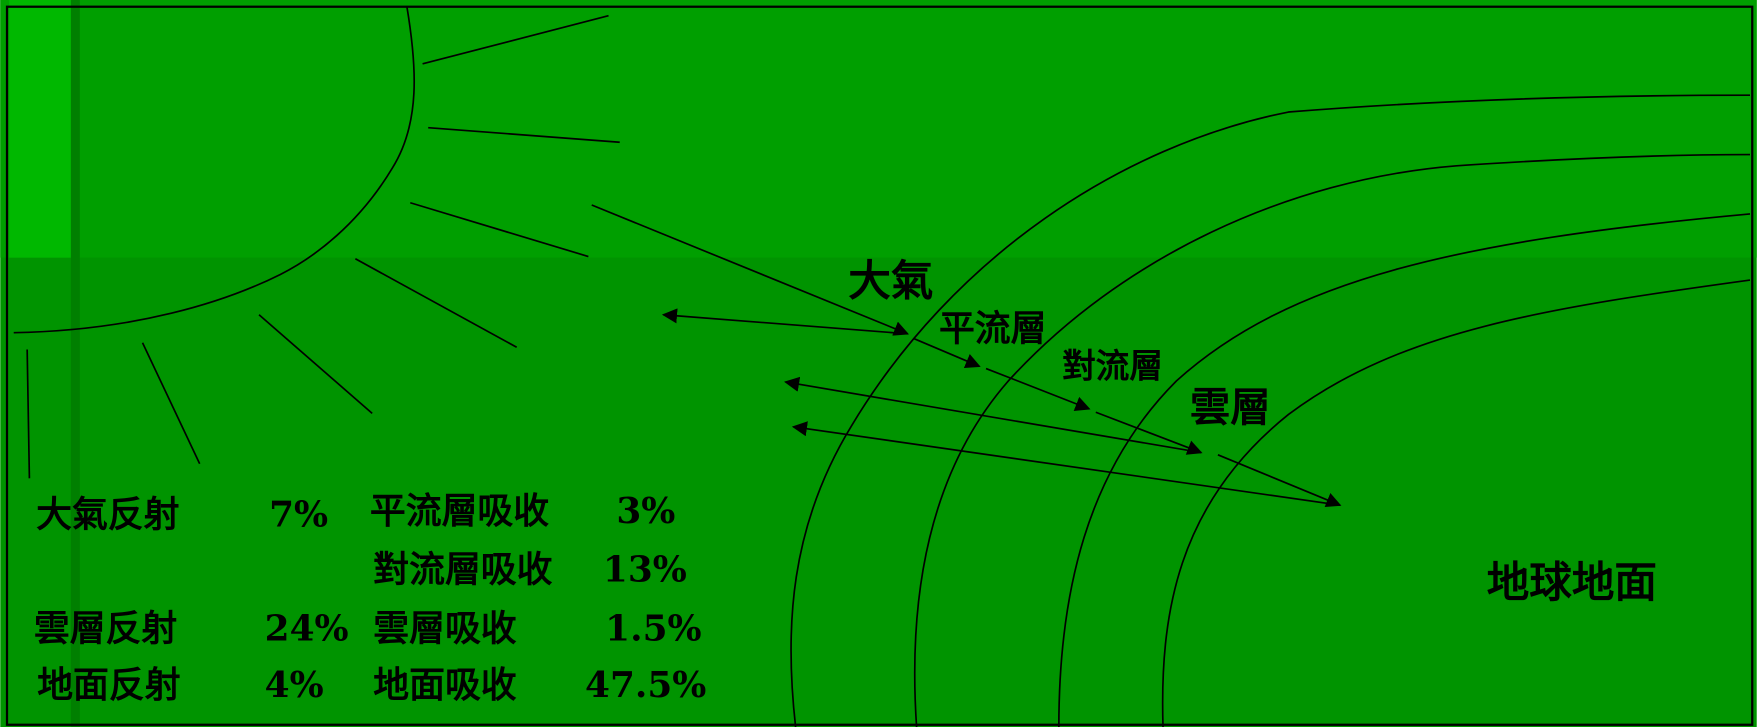 This screenshot has height=727, width=1757. What do you see at coordinates (992, 329) in the screenshot?
I see `label-stratosphere: 平流層` at bounding box center [992, 329].